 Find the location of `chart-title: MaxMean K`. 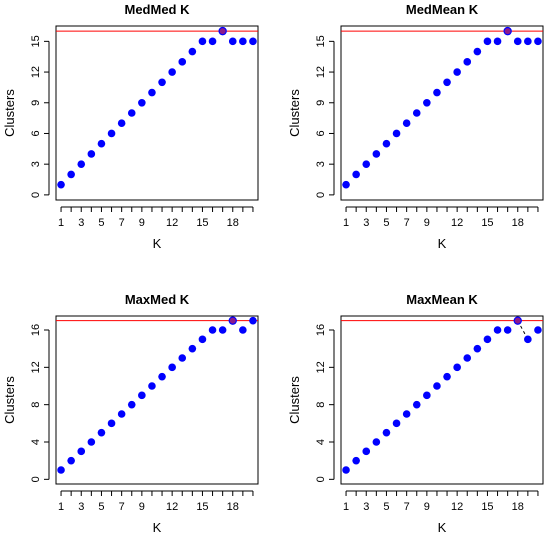

chart-title: MaxMean K is located at coordinates (442, 299).